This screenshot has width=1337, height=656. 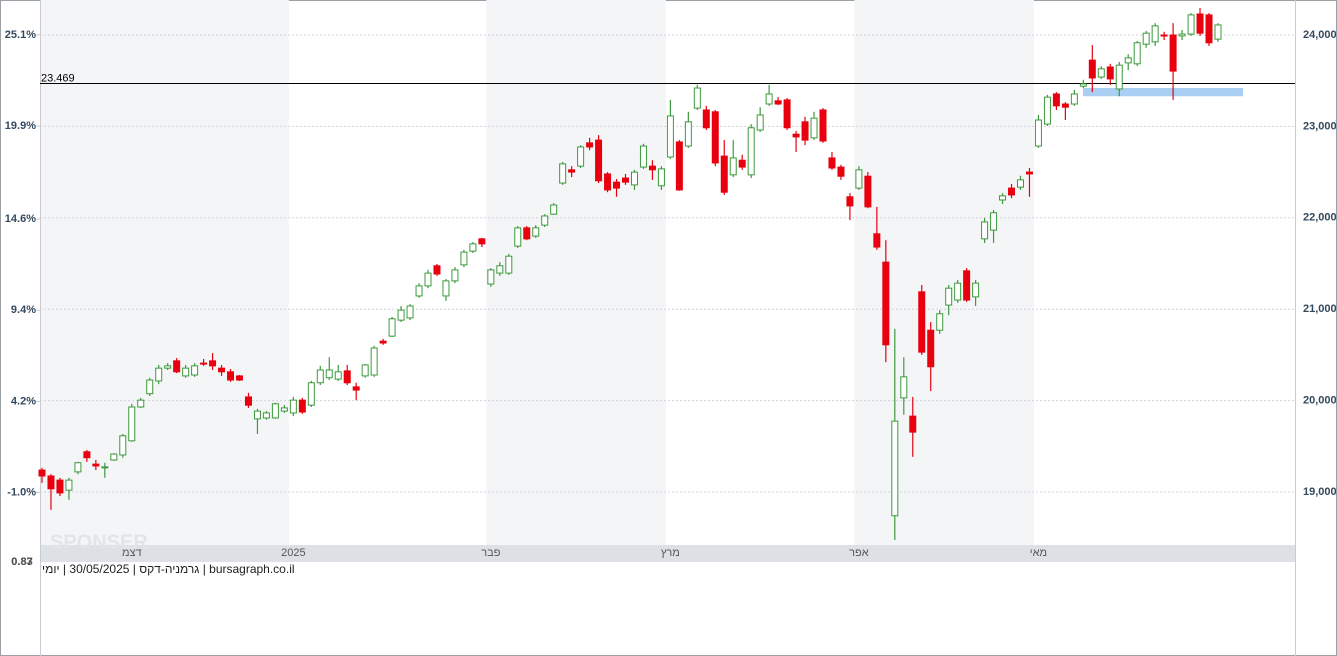 What do you see at coordinates (23, 310) in the screenshot?
I see `y2-tick-label: 9.4%` at bounding box center [23, 310].